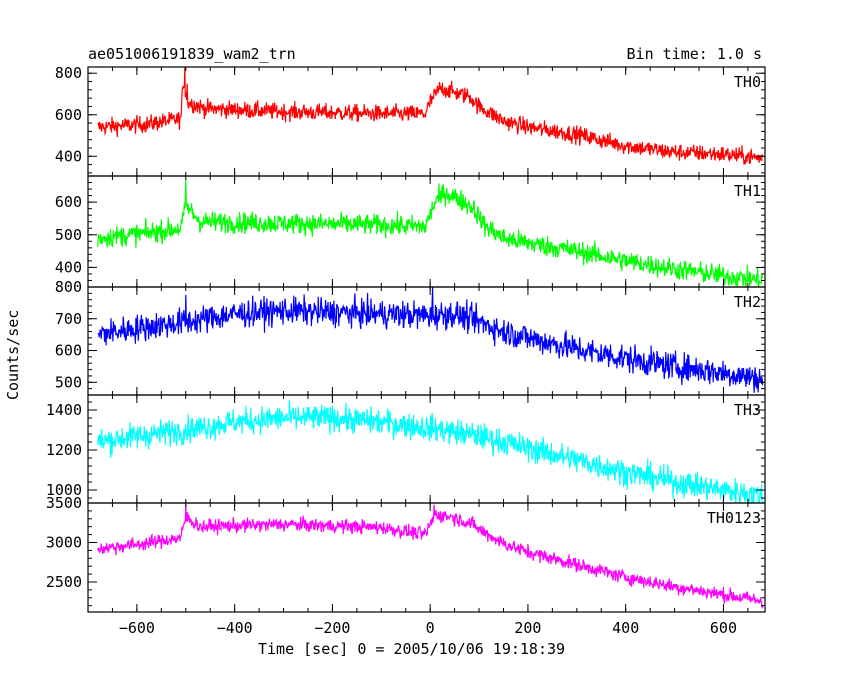 This screenshot has width=850, height=680. I want to click on x-tick-label: 400, so click(625, 628).